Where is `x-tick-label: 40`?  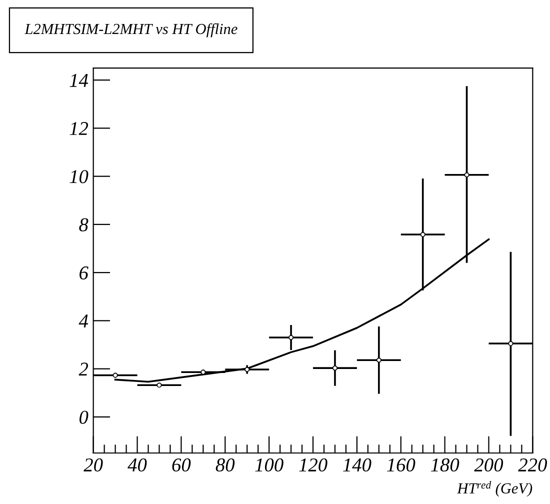 x-tick-label: 40 is located at coordinates (137, 465).